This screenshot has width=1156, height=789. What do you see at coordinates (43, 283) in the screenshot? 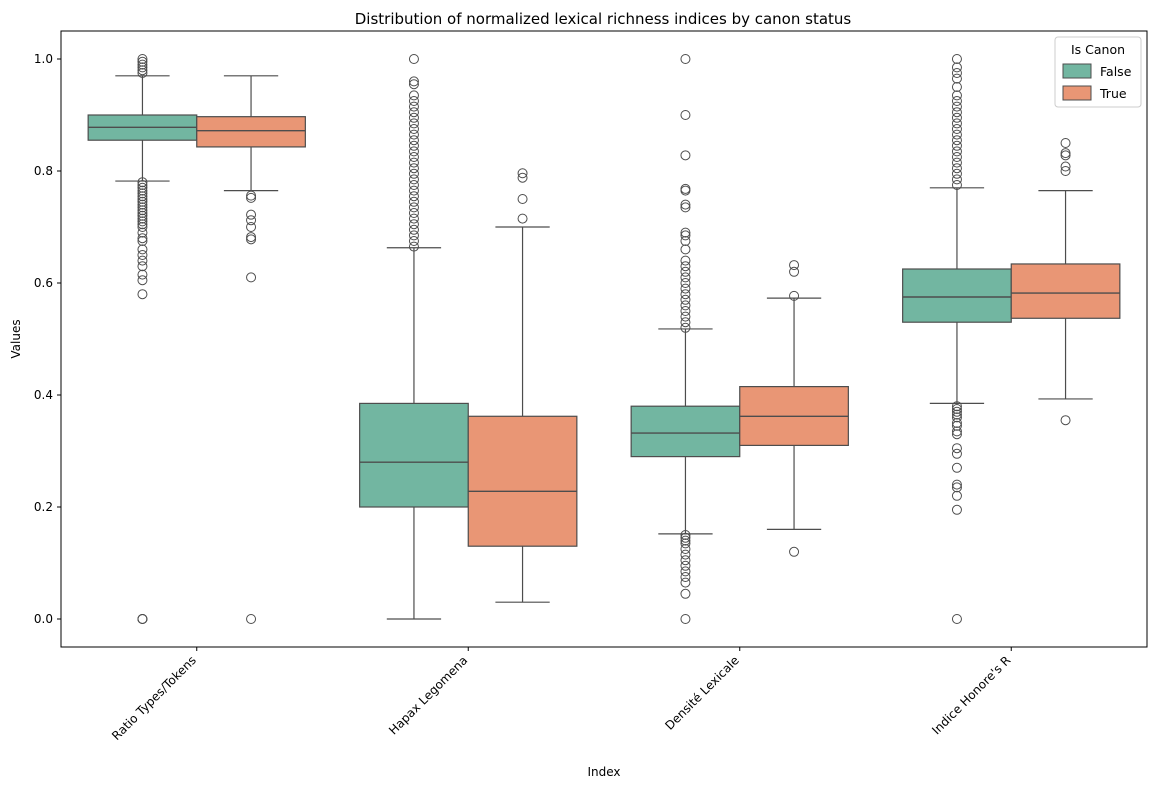
I see `y-tick-label: 0.6` at bounding box center [43, 283].